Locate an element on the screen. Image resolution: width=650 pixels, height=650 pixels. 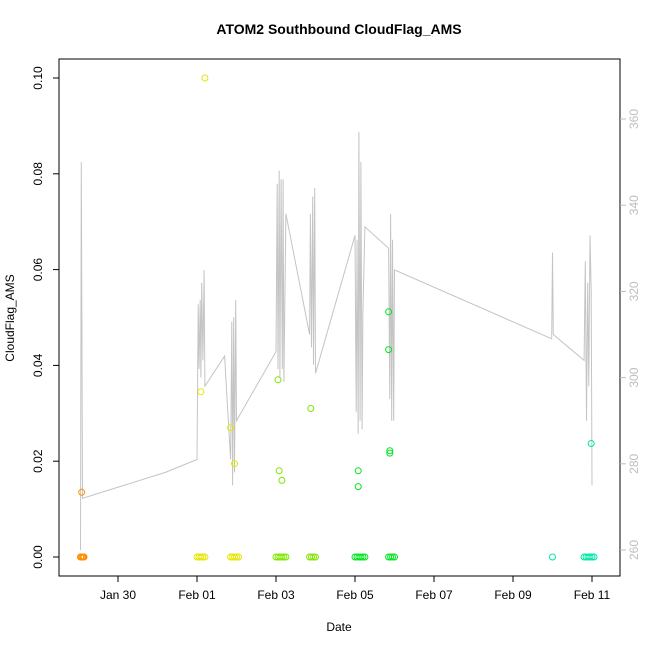
x-axis-label: Date is located at coordinates (339, 627).